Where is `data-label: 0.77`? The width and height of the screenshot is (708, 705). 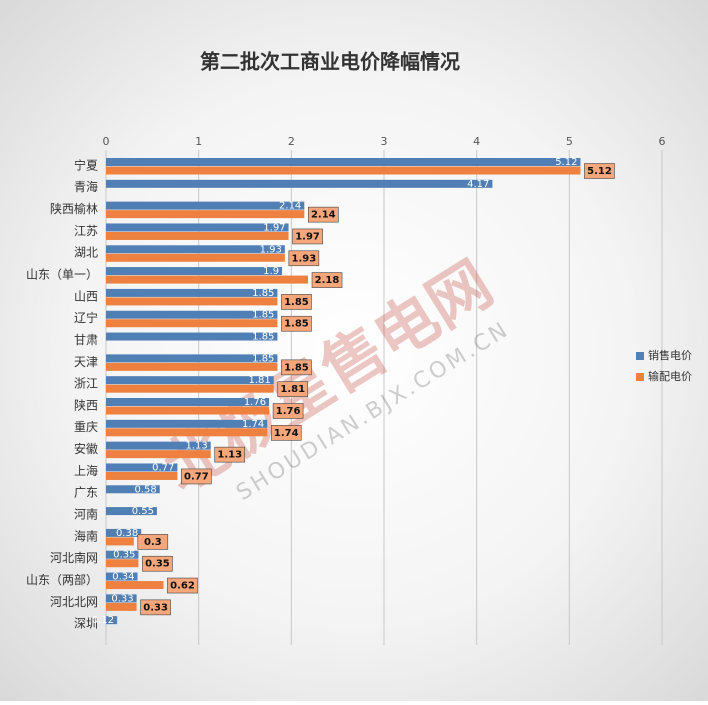 data-label: 0.77 is located at coordinates (196, 476).